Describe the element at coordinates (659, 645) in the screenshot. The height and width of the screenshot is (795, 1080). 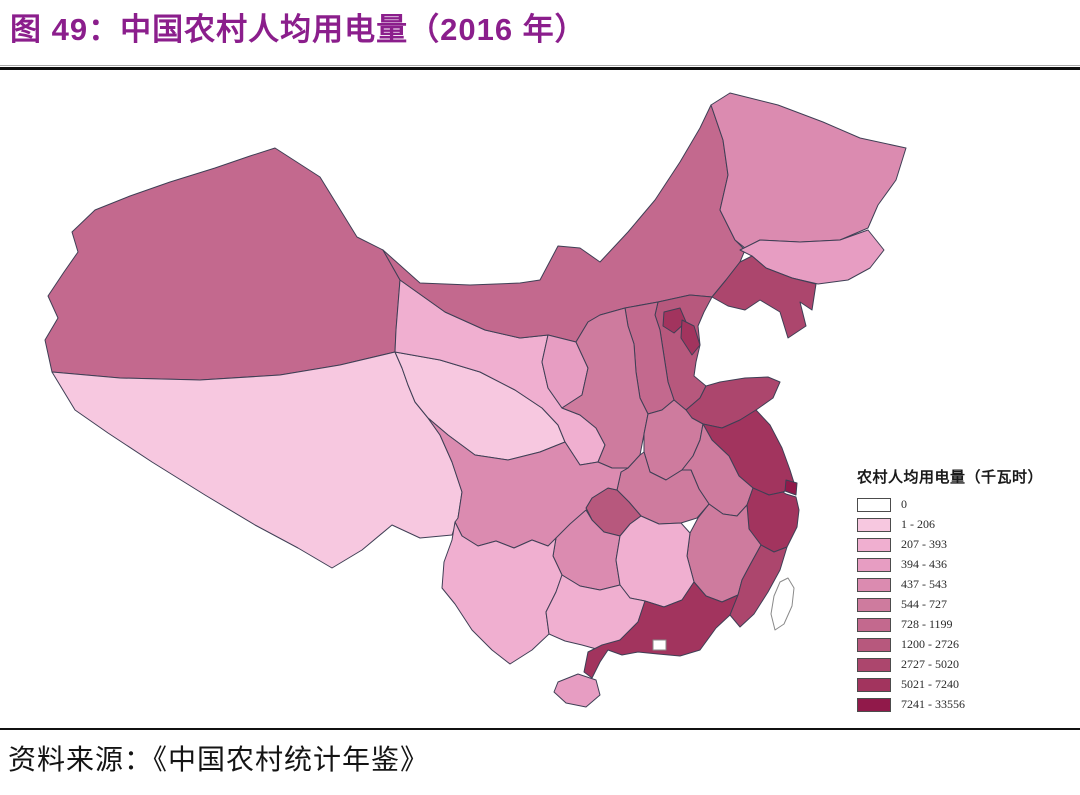
I see `province-hong-kong` at that location.